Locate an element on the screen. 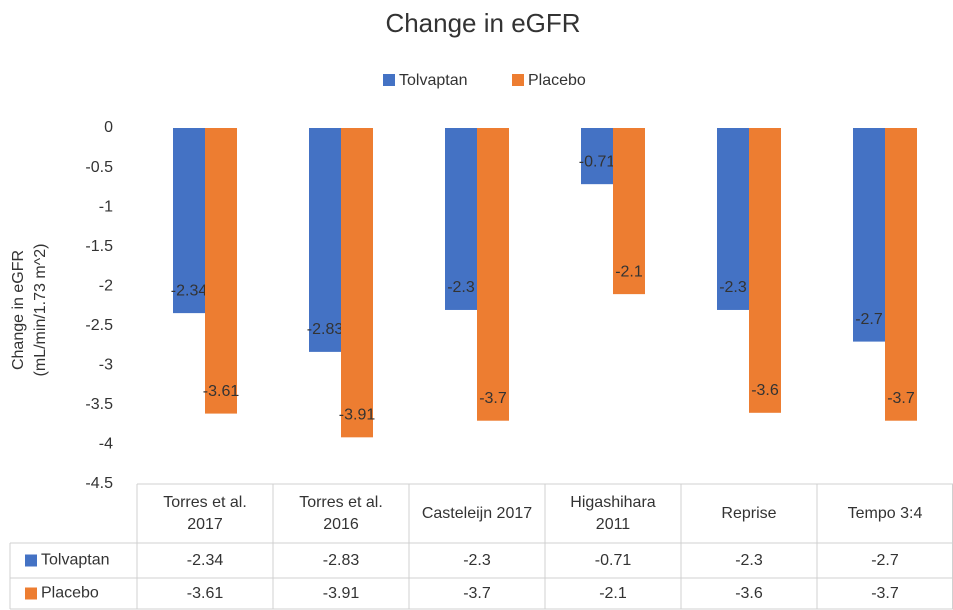  category-label: Higashihara 2011 is located at coordinates (613, 513).